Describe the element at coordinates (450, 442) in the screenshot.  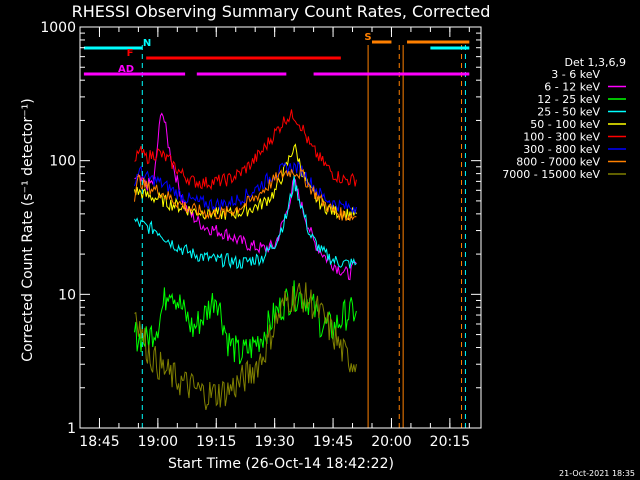
I see `x-tick-label: 20:15` at that location.